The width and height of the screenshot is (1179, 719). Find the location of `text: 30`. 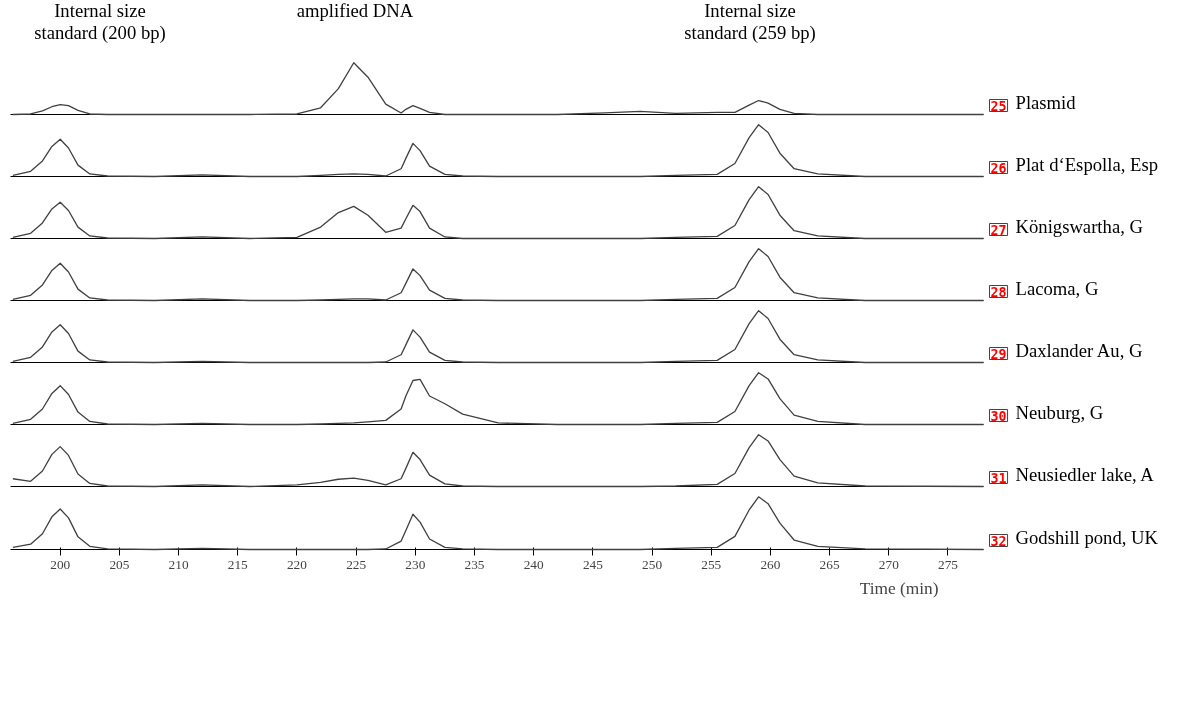

text: 30 is located at coordinates (998, 416).